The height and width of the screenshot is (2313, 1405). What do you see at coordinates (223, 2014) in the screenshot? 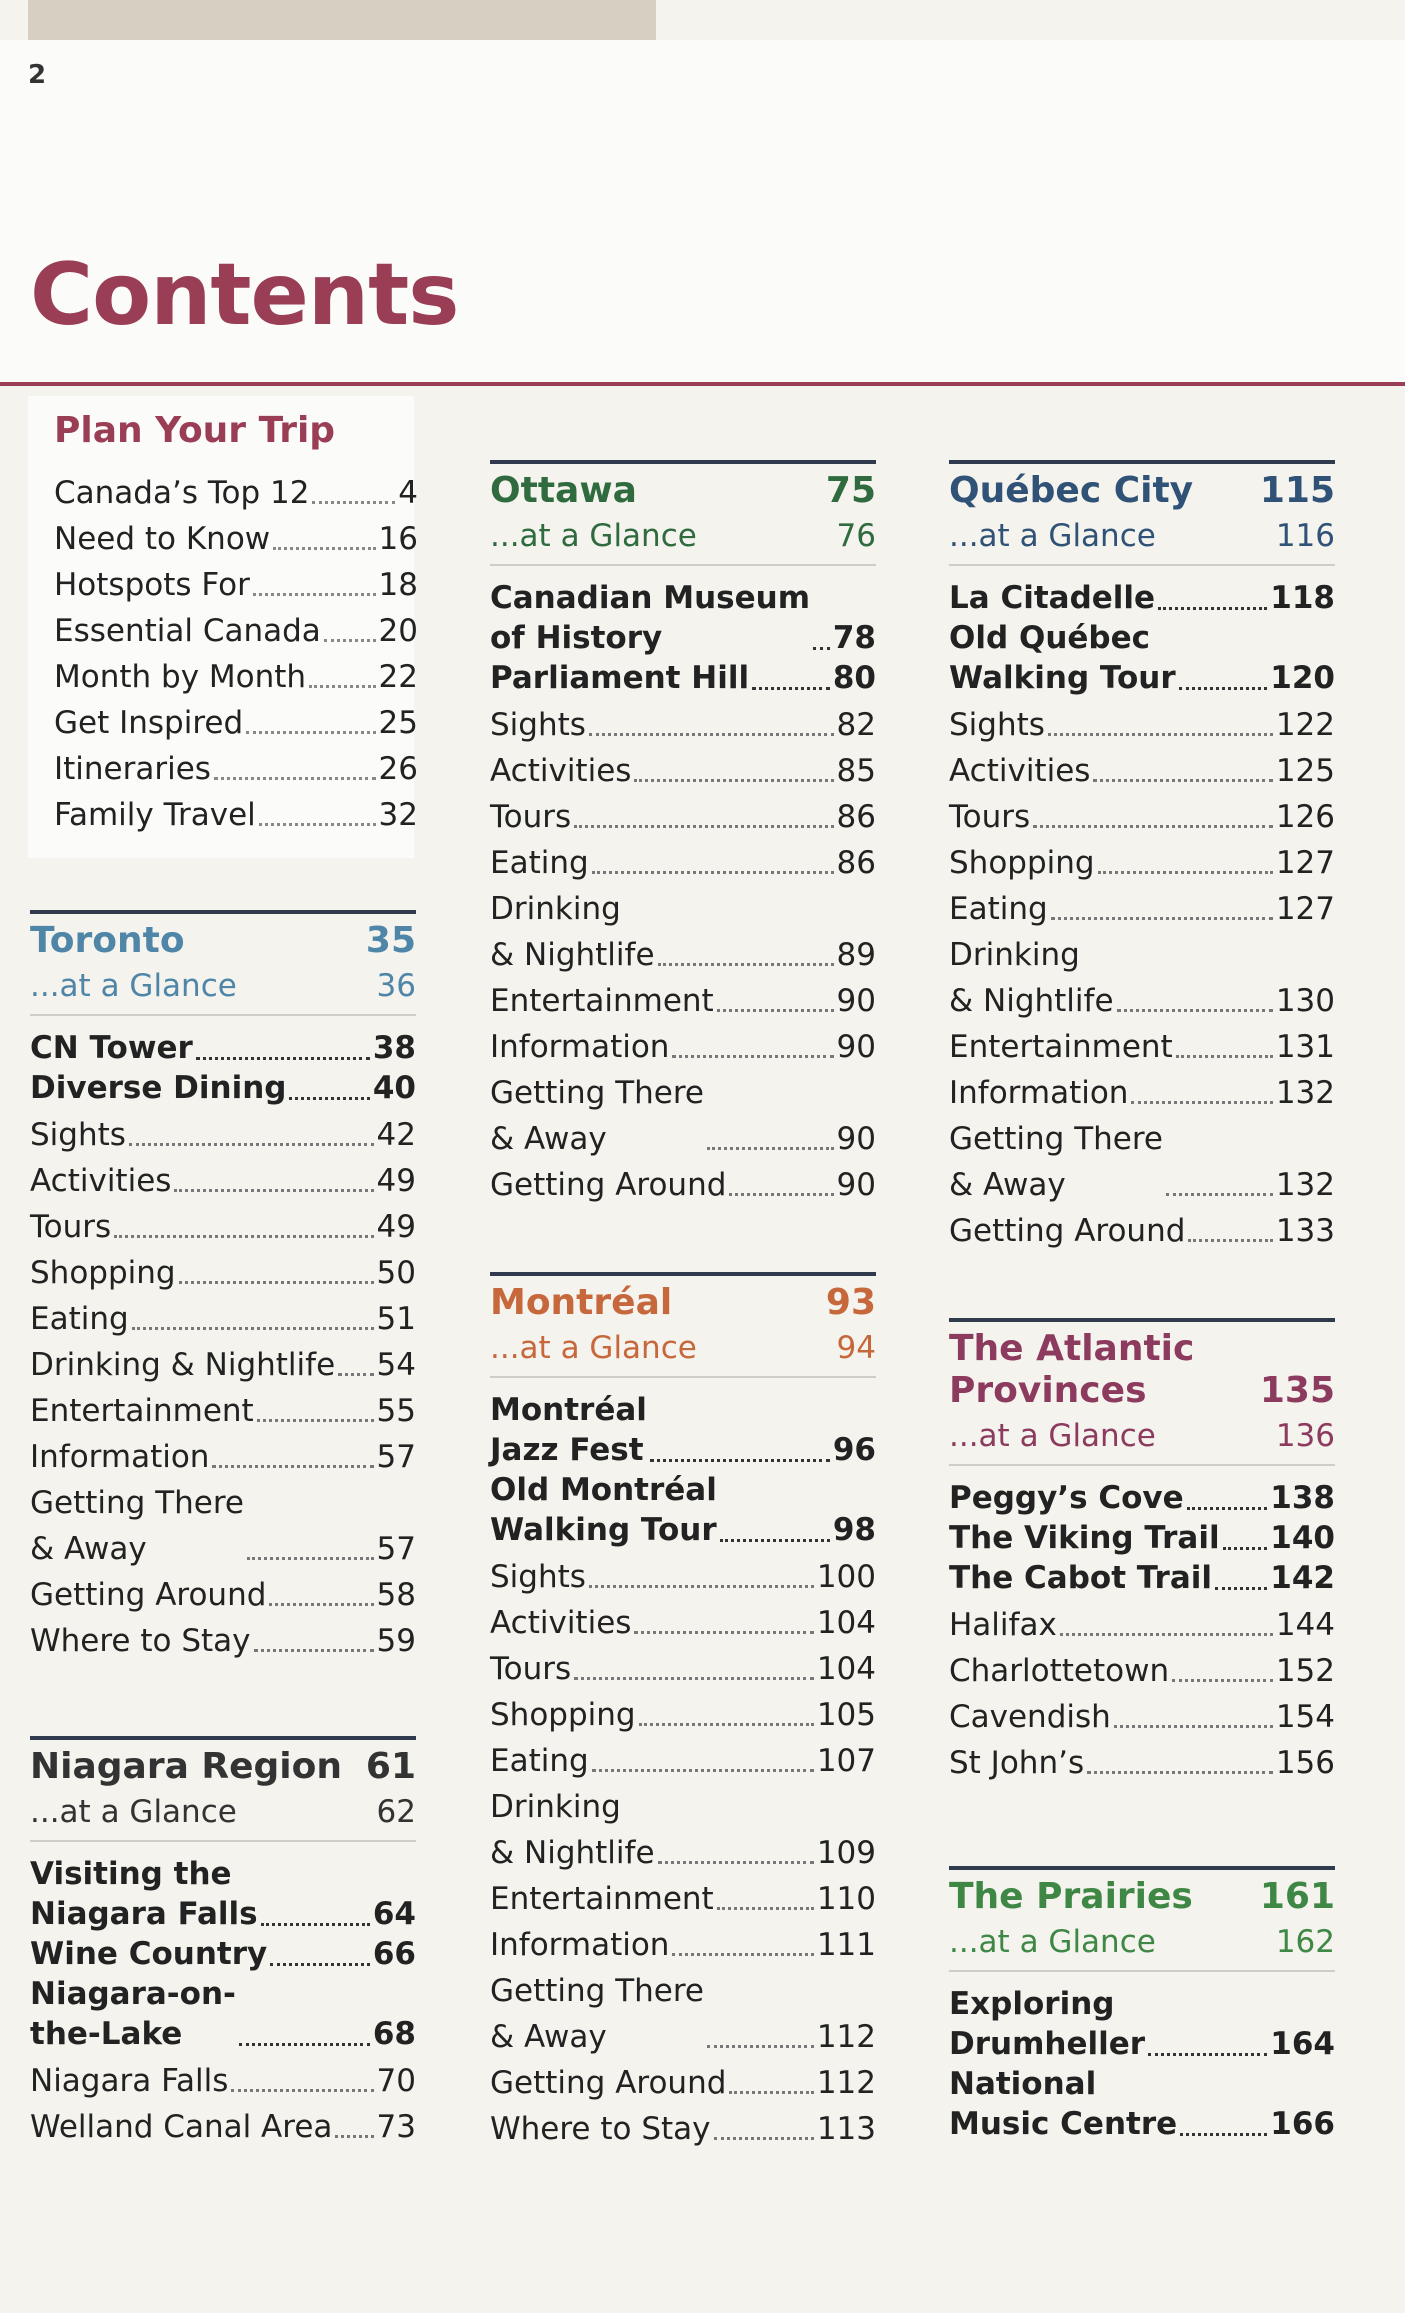
I see `toc-entry: Niagara-on- the-Lake 68` at bounding box center [223, 2014].